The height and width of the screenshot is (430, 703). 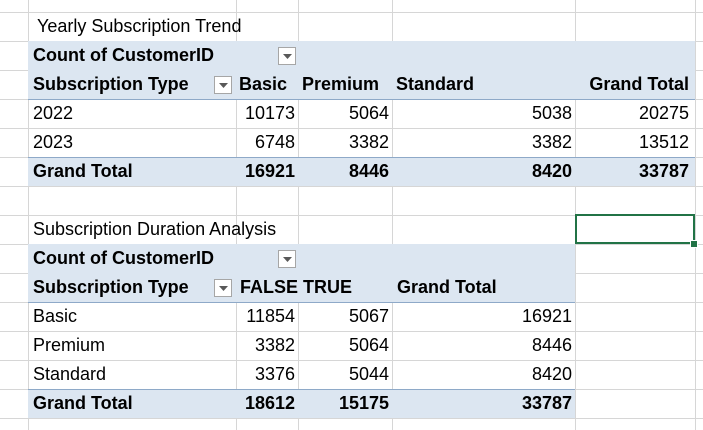 I want to click on column-header: FALSE, so click(x=269, y=287).